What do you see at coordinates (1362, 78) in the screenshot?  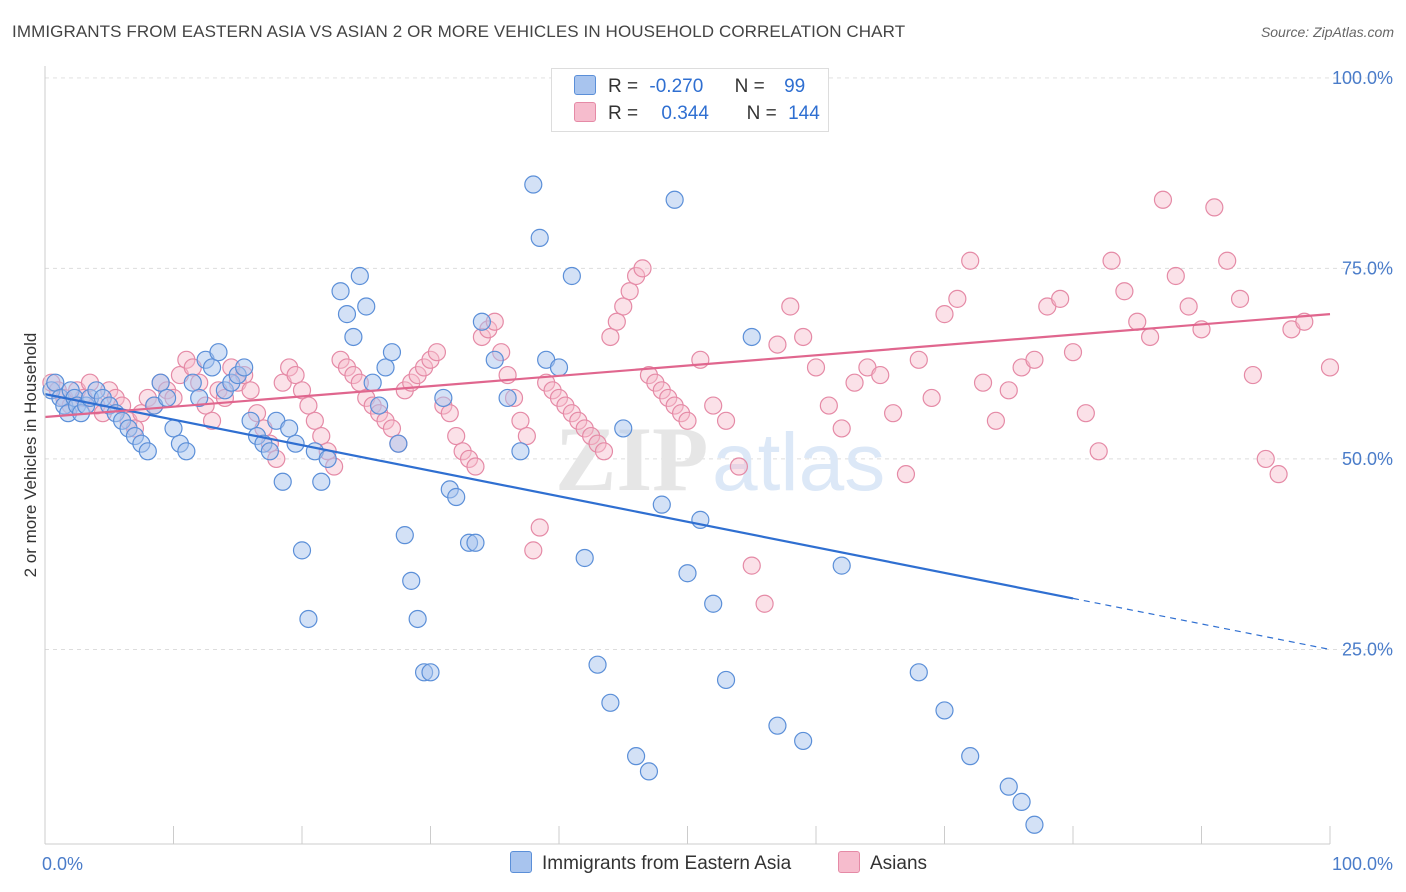 I see `y-tick-label: 100.0%` at bounding box center [1362, 78].